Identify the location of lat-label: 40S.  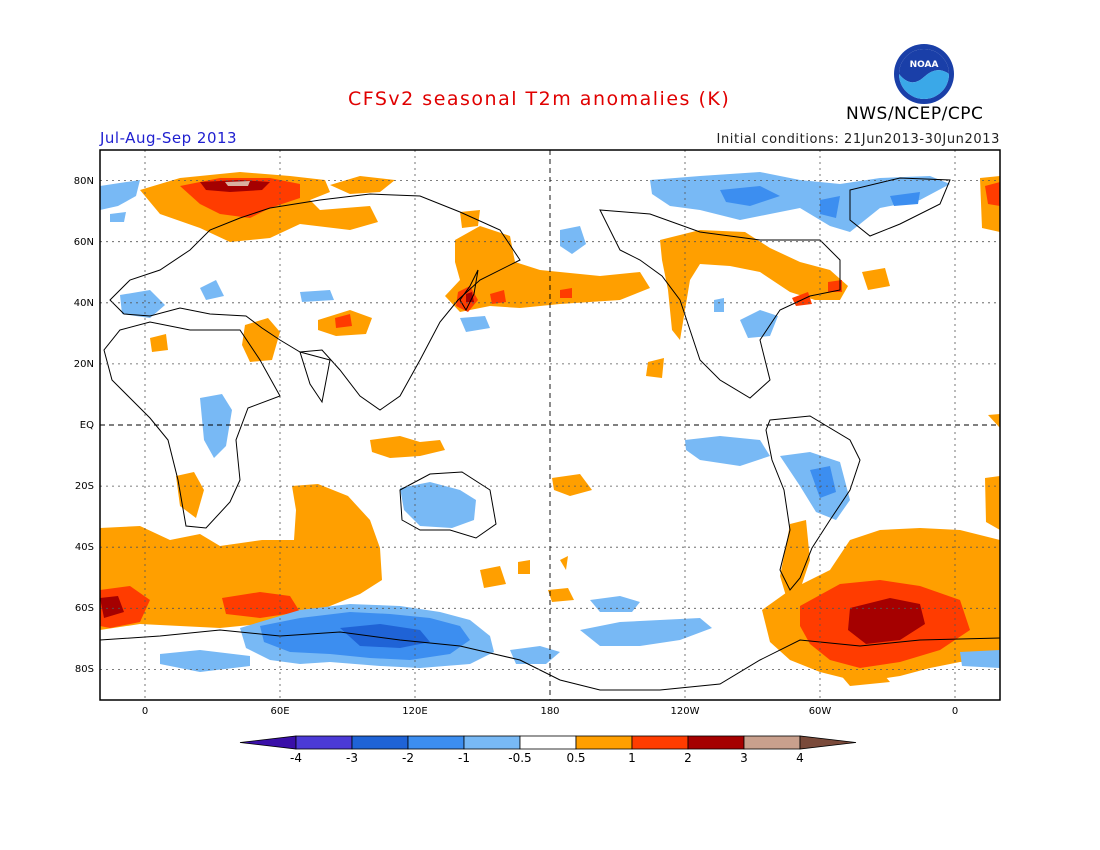
(84, 547).